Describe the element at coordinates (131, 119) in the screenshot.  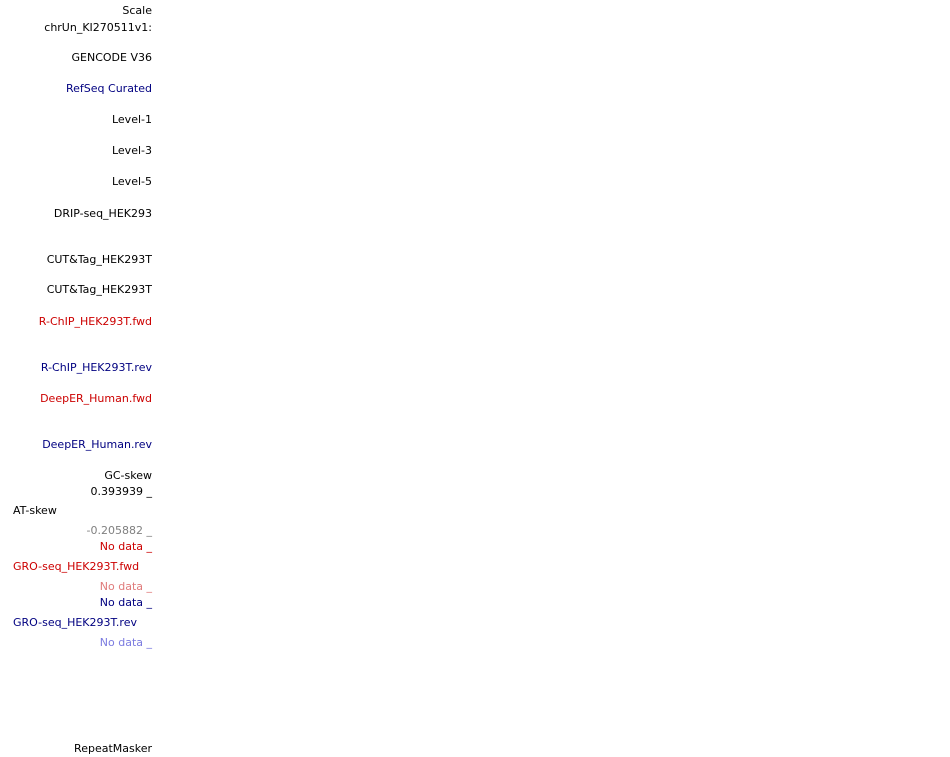
I see `level1-track-label: Level-1` at that location.